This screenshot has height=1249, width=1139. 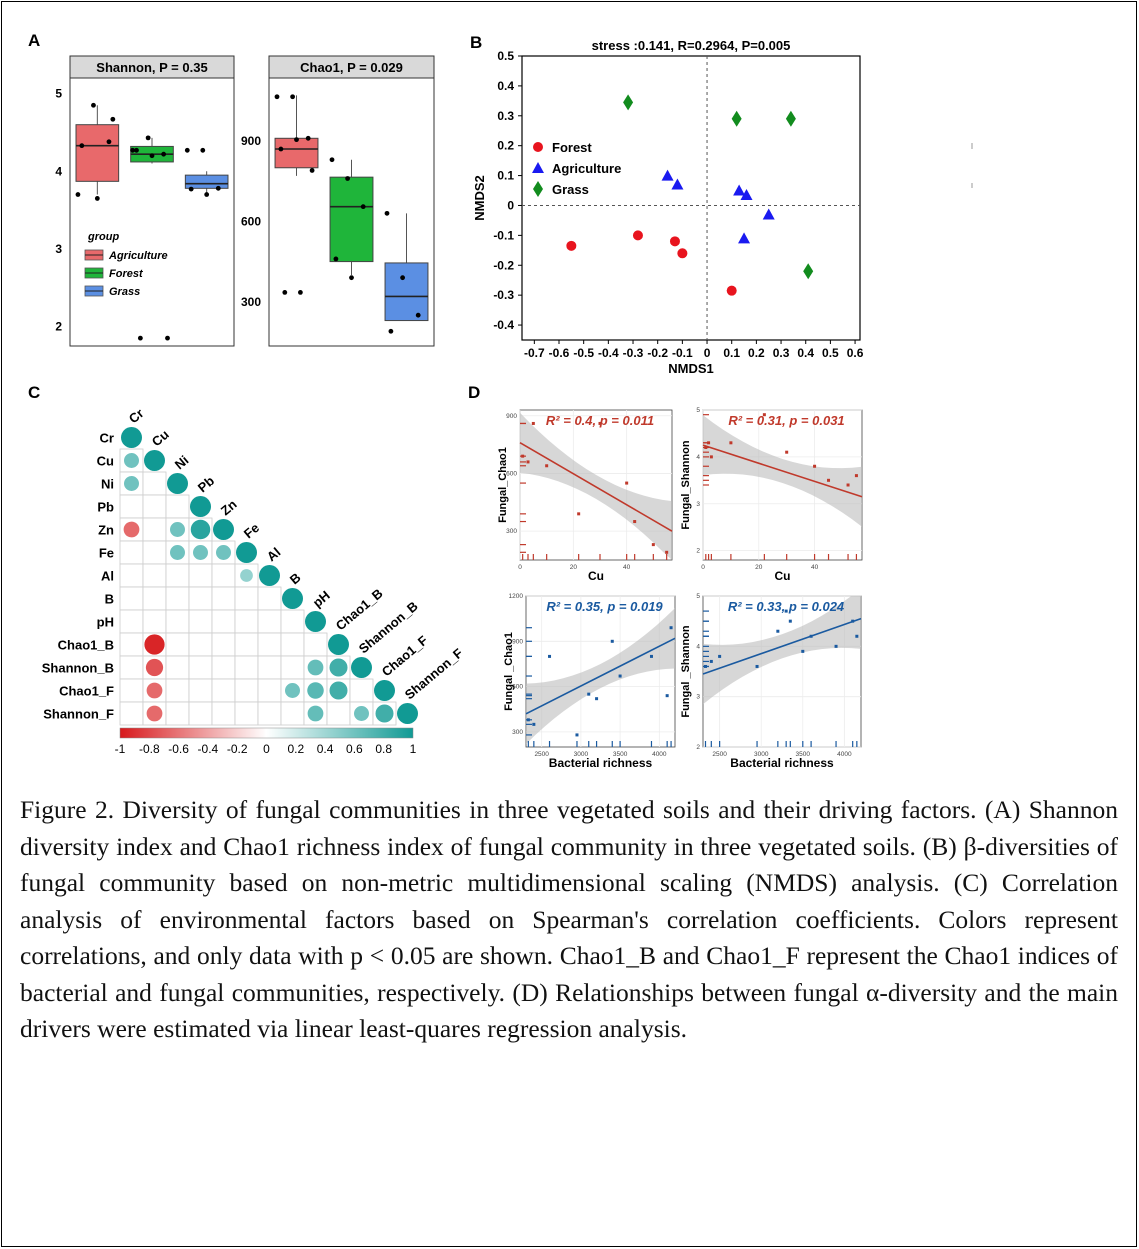 What do you see at coordinates (107, 438) in the screenshot?
I see `row-label: Cr` at bounding box center [107, 438].